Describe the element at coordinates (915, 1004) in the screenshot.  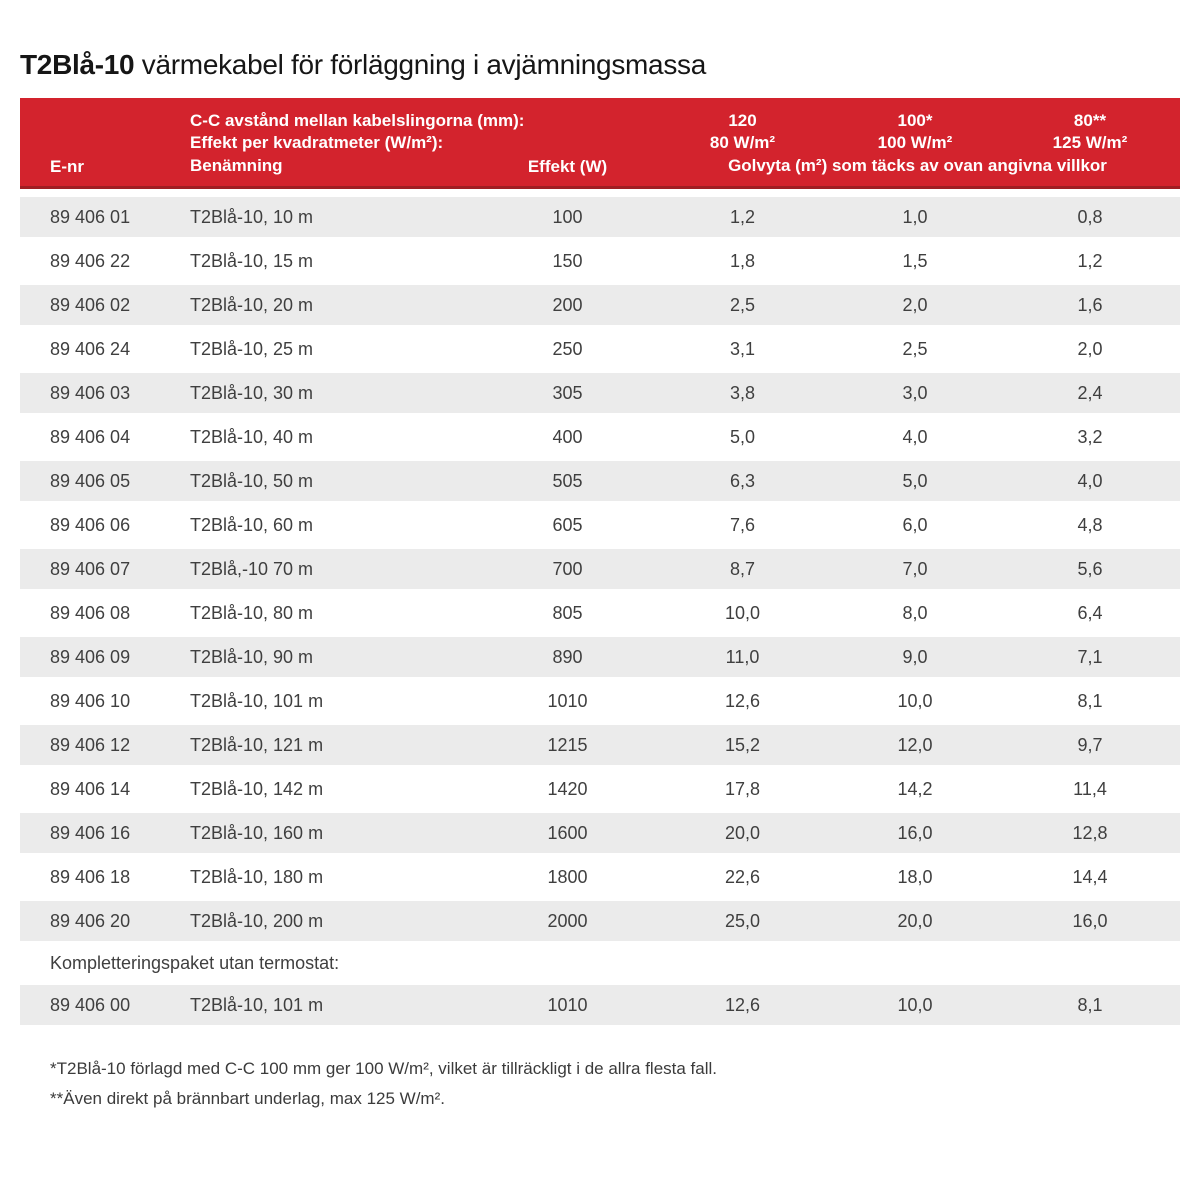
I see `cell-golvyta-100: 10,0` at that location.